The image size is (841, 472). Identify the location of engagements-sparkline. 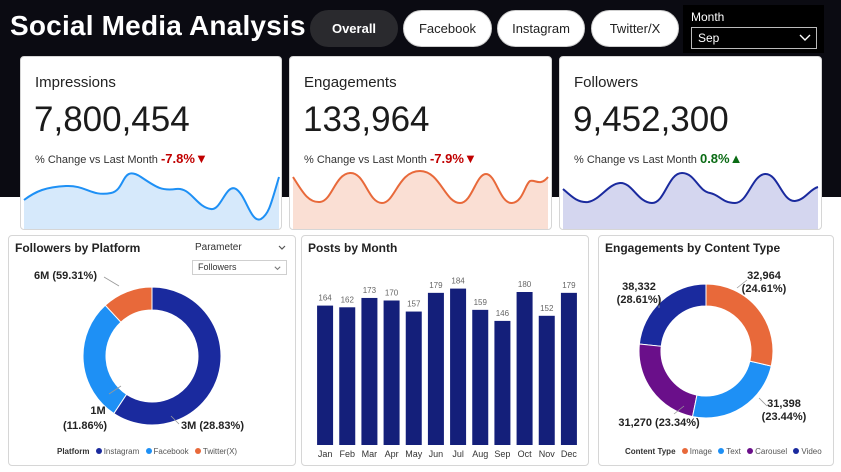
(420, 199).